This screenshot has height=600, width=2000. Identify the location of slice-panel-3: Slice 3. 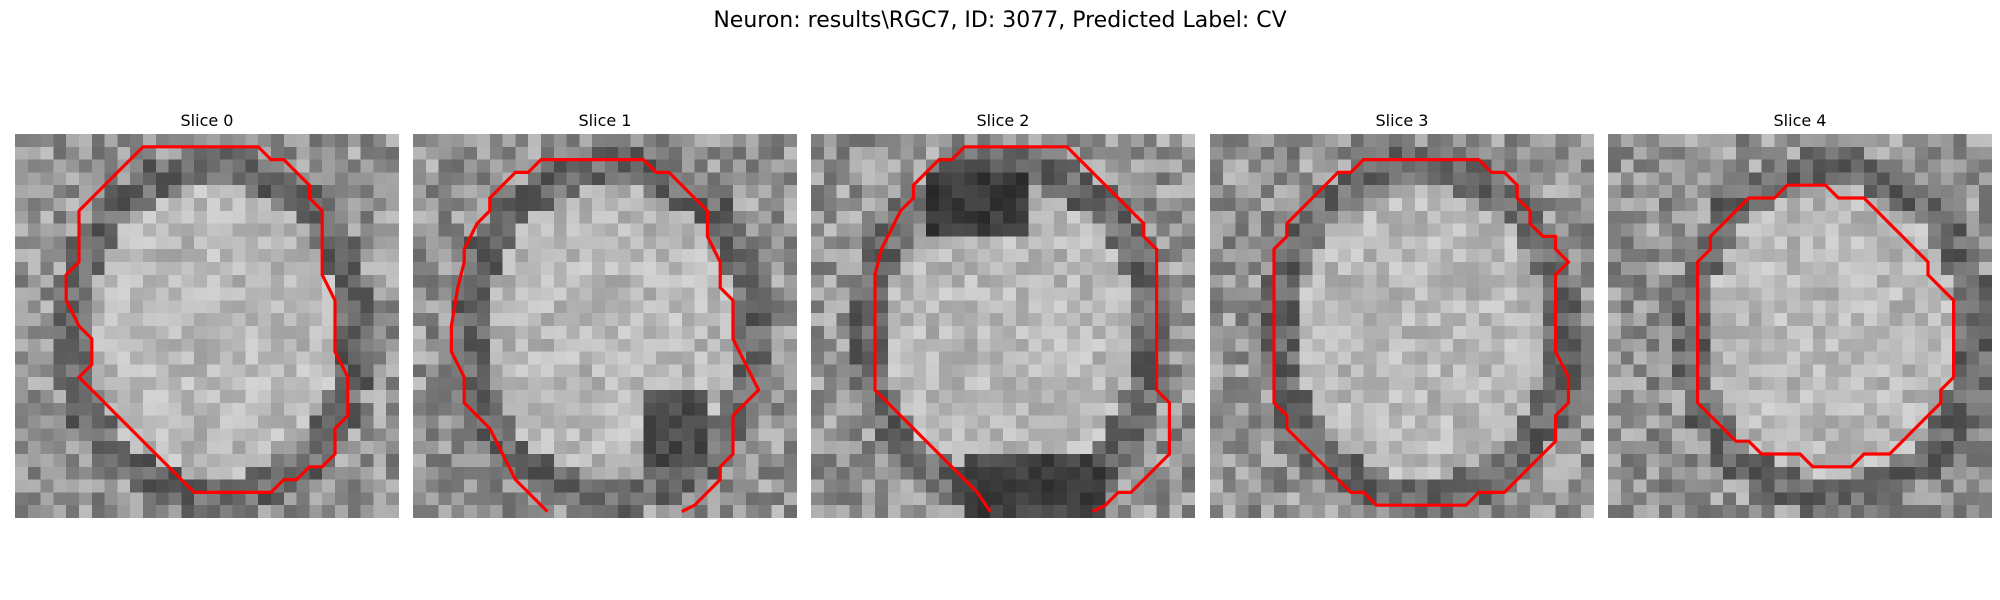
(1402, 313).